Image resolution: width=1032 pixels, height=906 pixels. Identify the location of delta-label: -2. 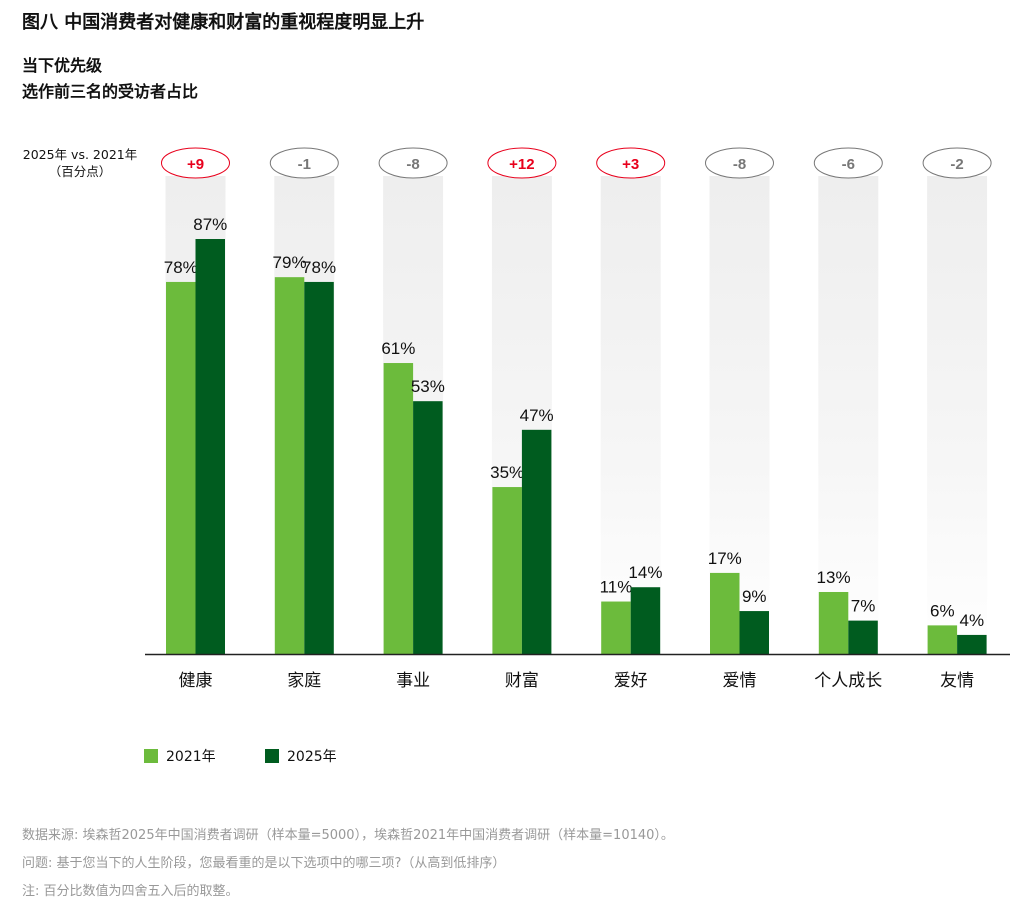
(956, 164).